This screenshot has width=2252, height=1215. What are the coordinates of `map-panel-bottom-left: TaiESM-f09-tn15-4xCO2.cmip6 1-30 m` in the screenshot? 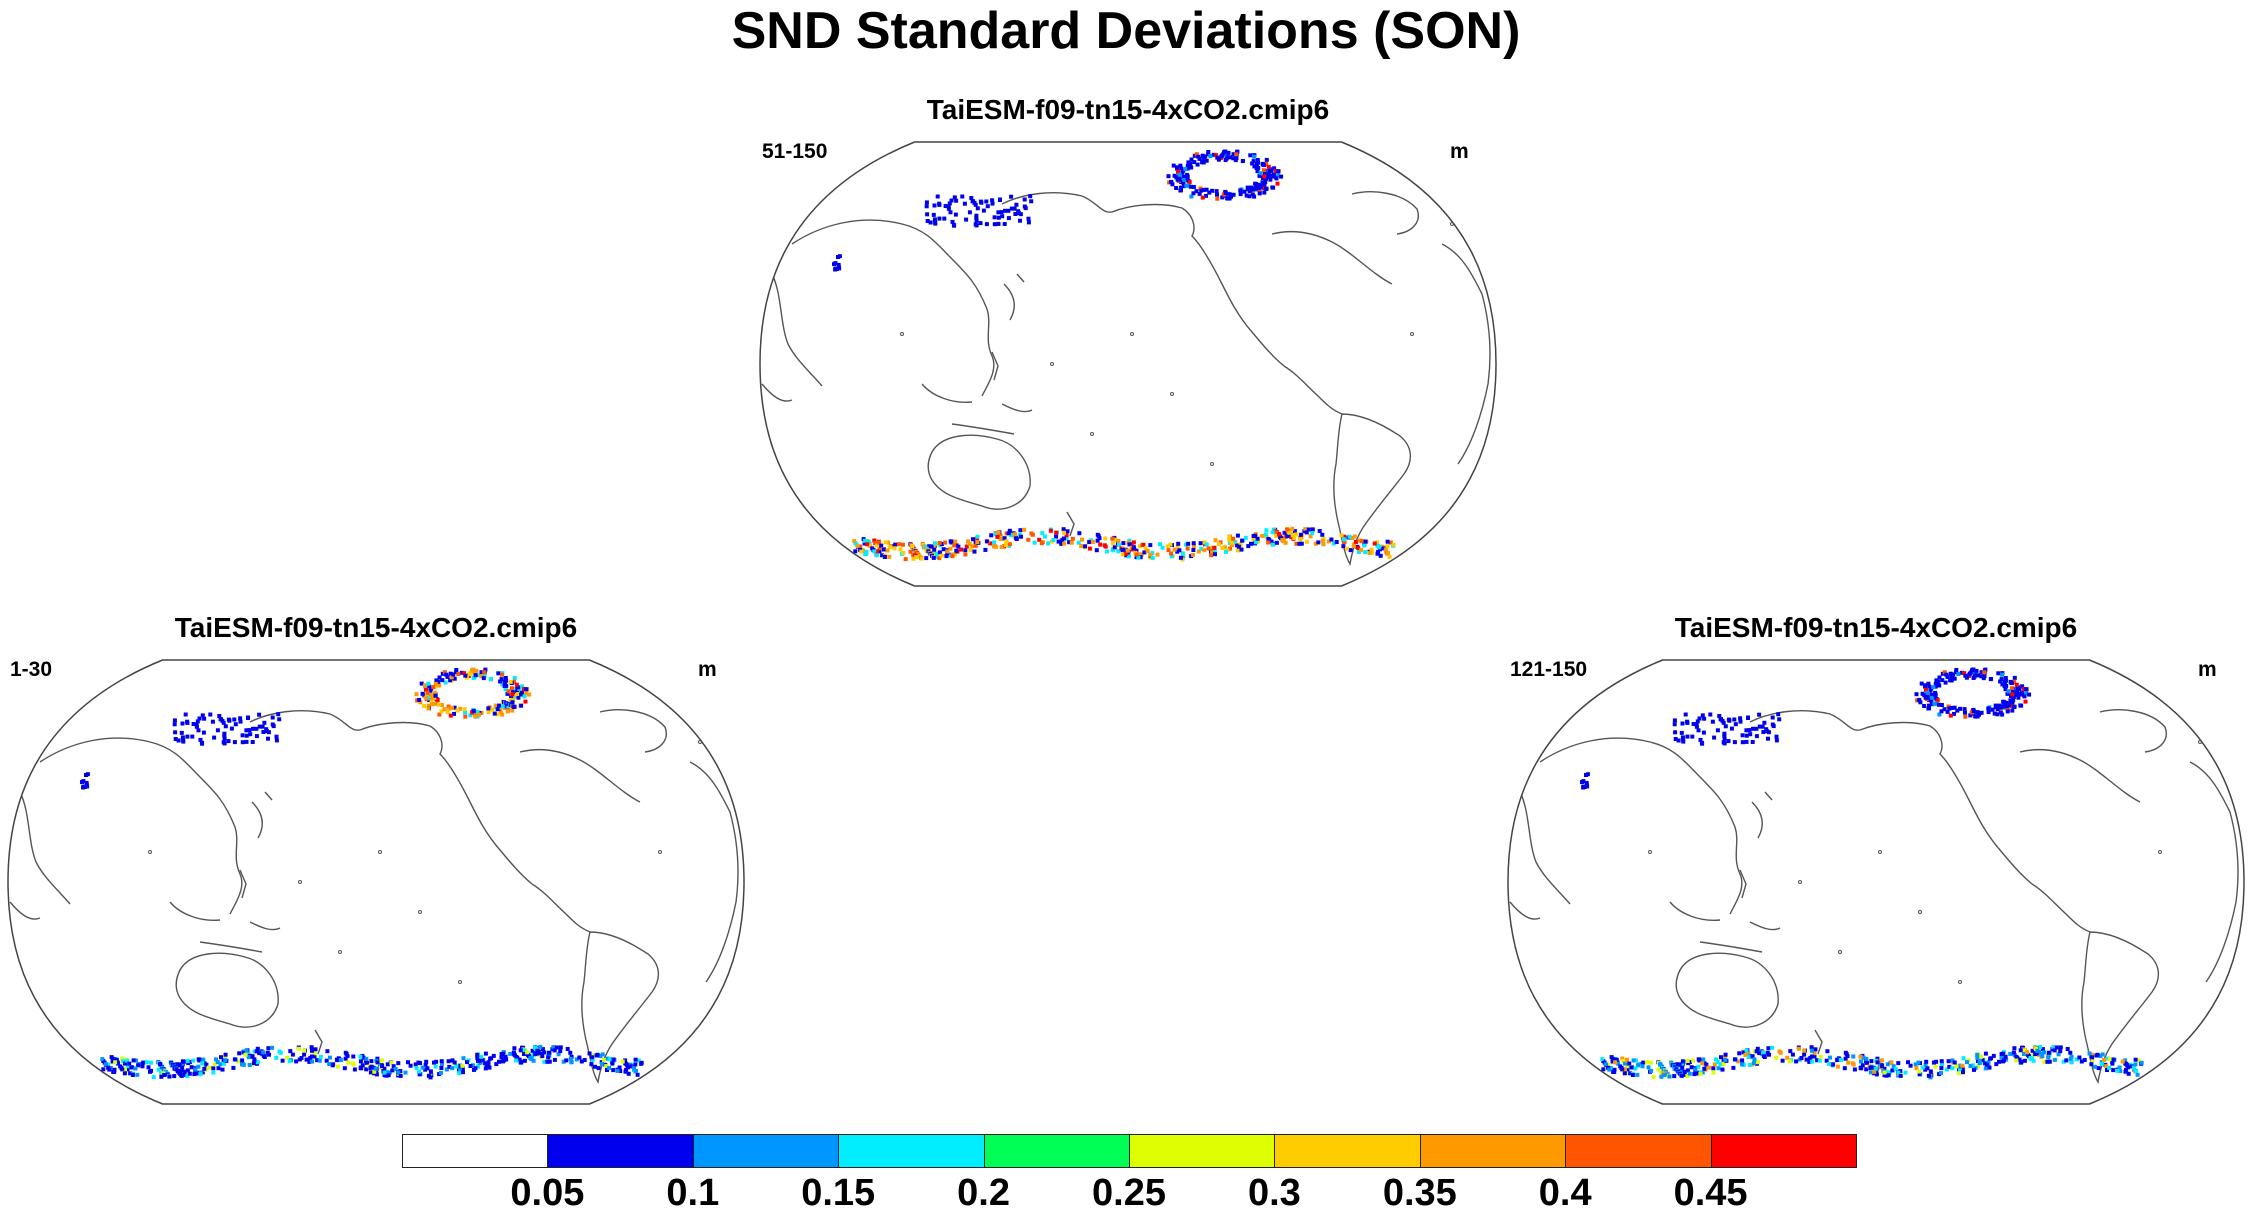 It's located at (376, 861).